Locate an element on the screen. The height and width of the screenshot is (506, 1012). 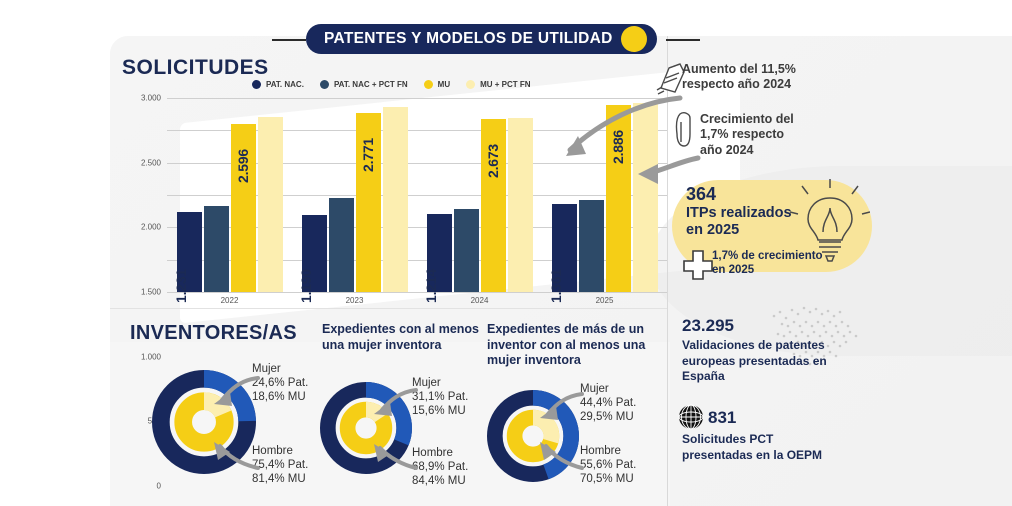
legend-label: PAT. NAC + PCT FN is located at coordinates (370, 84).